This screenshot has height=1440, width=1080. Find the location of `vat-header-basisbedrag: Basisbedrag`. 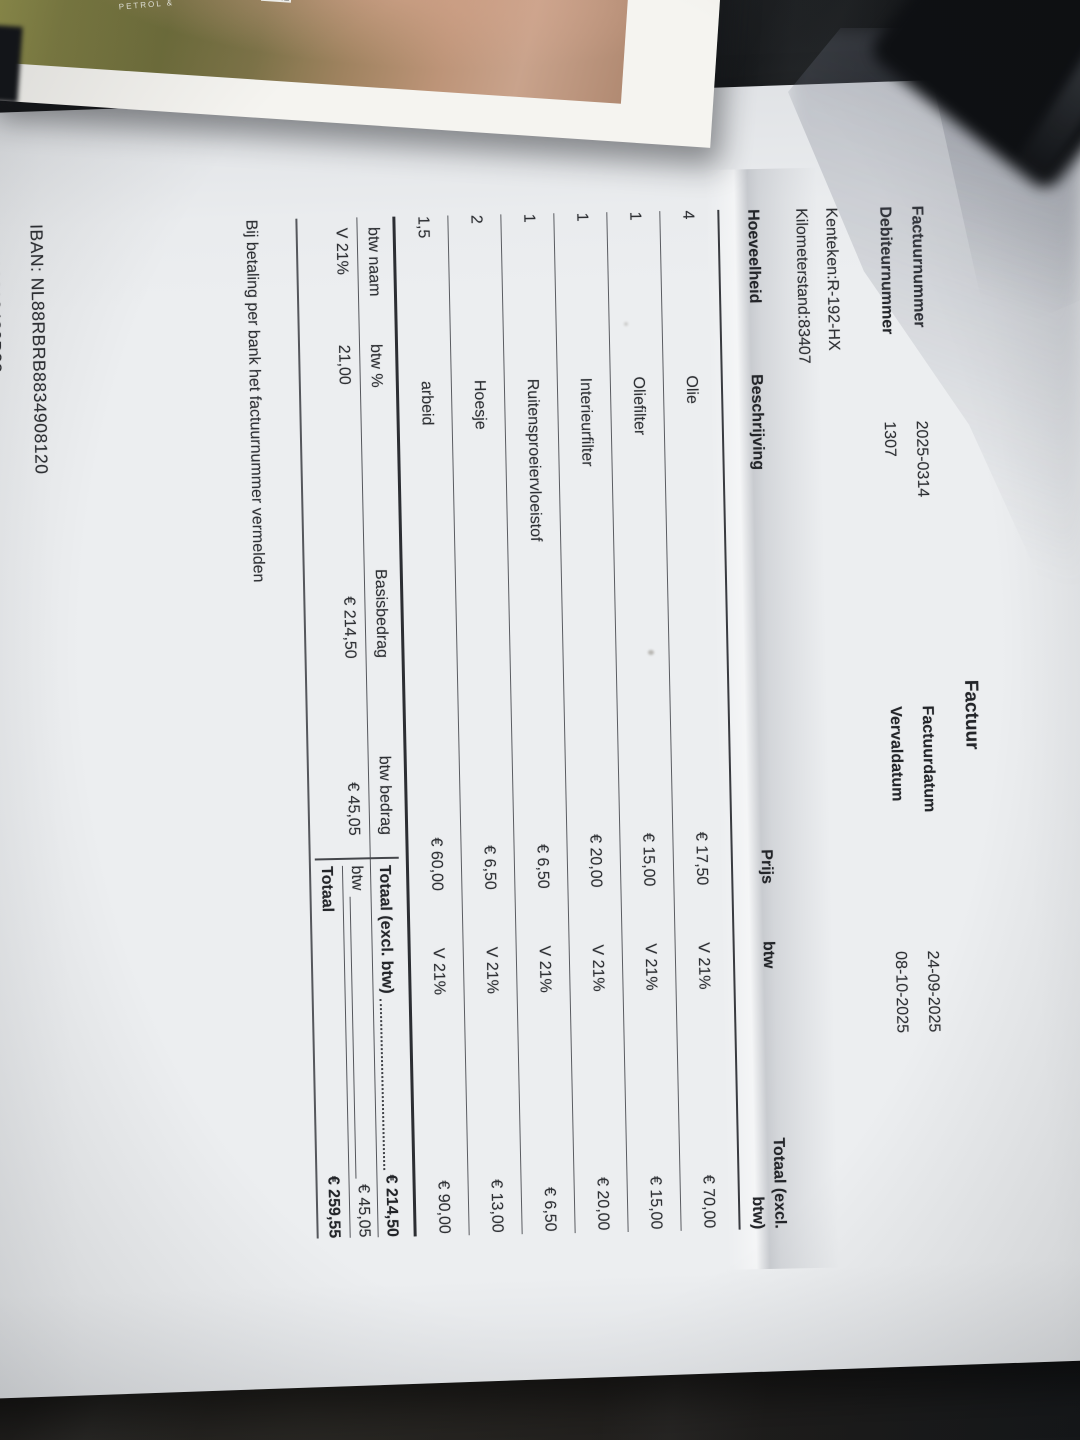

vat-header-basisbedrag: Basisbedrag is located at coordinates (381, 613).